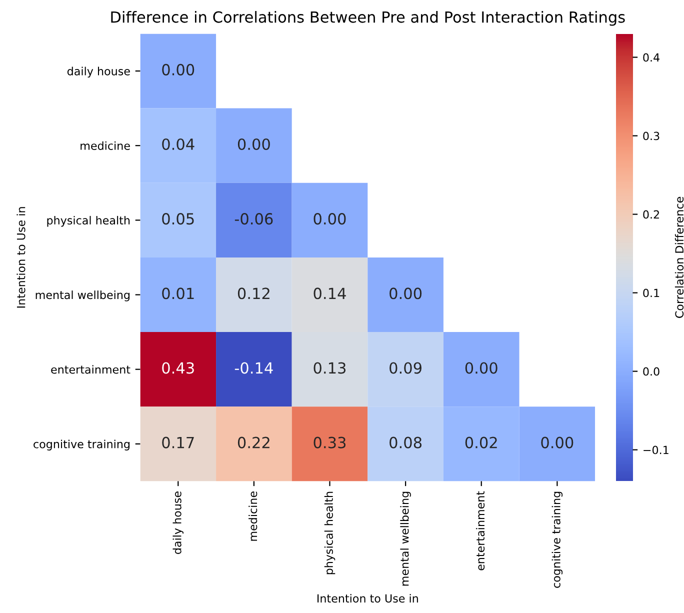 This screenshot has height=613, width=684. Describe the element at coordinates (651, 371) in the screenshot. I see `color-bar-label: 0.0` at that location.